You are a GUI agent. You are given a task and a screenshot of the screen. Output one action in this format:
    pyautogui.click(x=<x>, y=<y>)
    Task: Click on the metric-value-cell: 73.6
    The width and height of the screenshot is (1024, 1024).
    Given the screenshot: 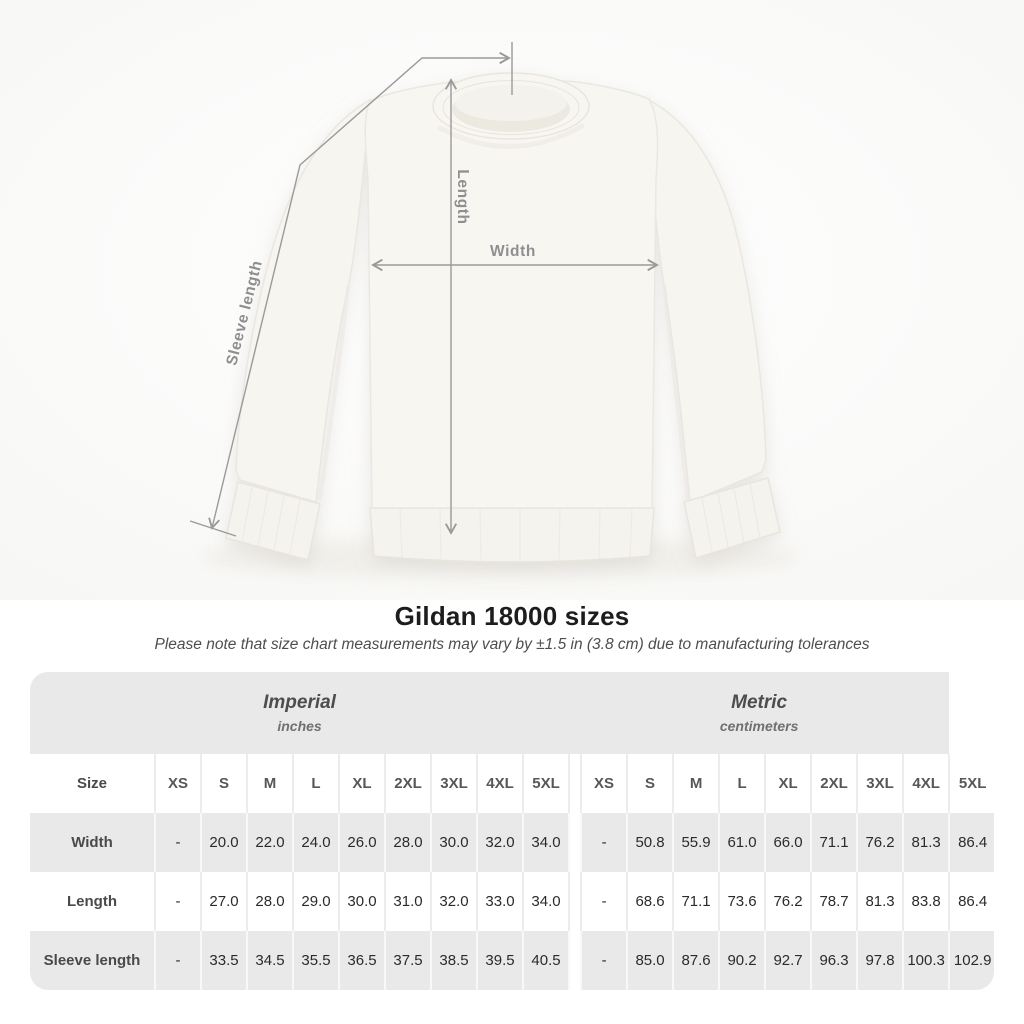 What is the action you would take?
    pyautogui.click(x=742, y=901)
    